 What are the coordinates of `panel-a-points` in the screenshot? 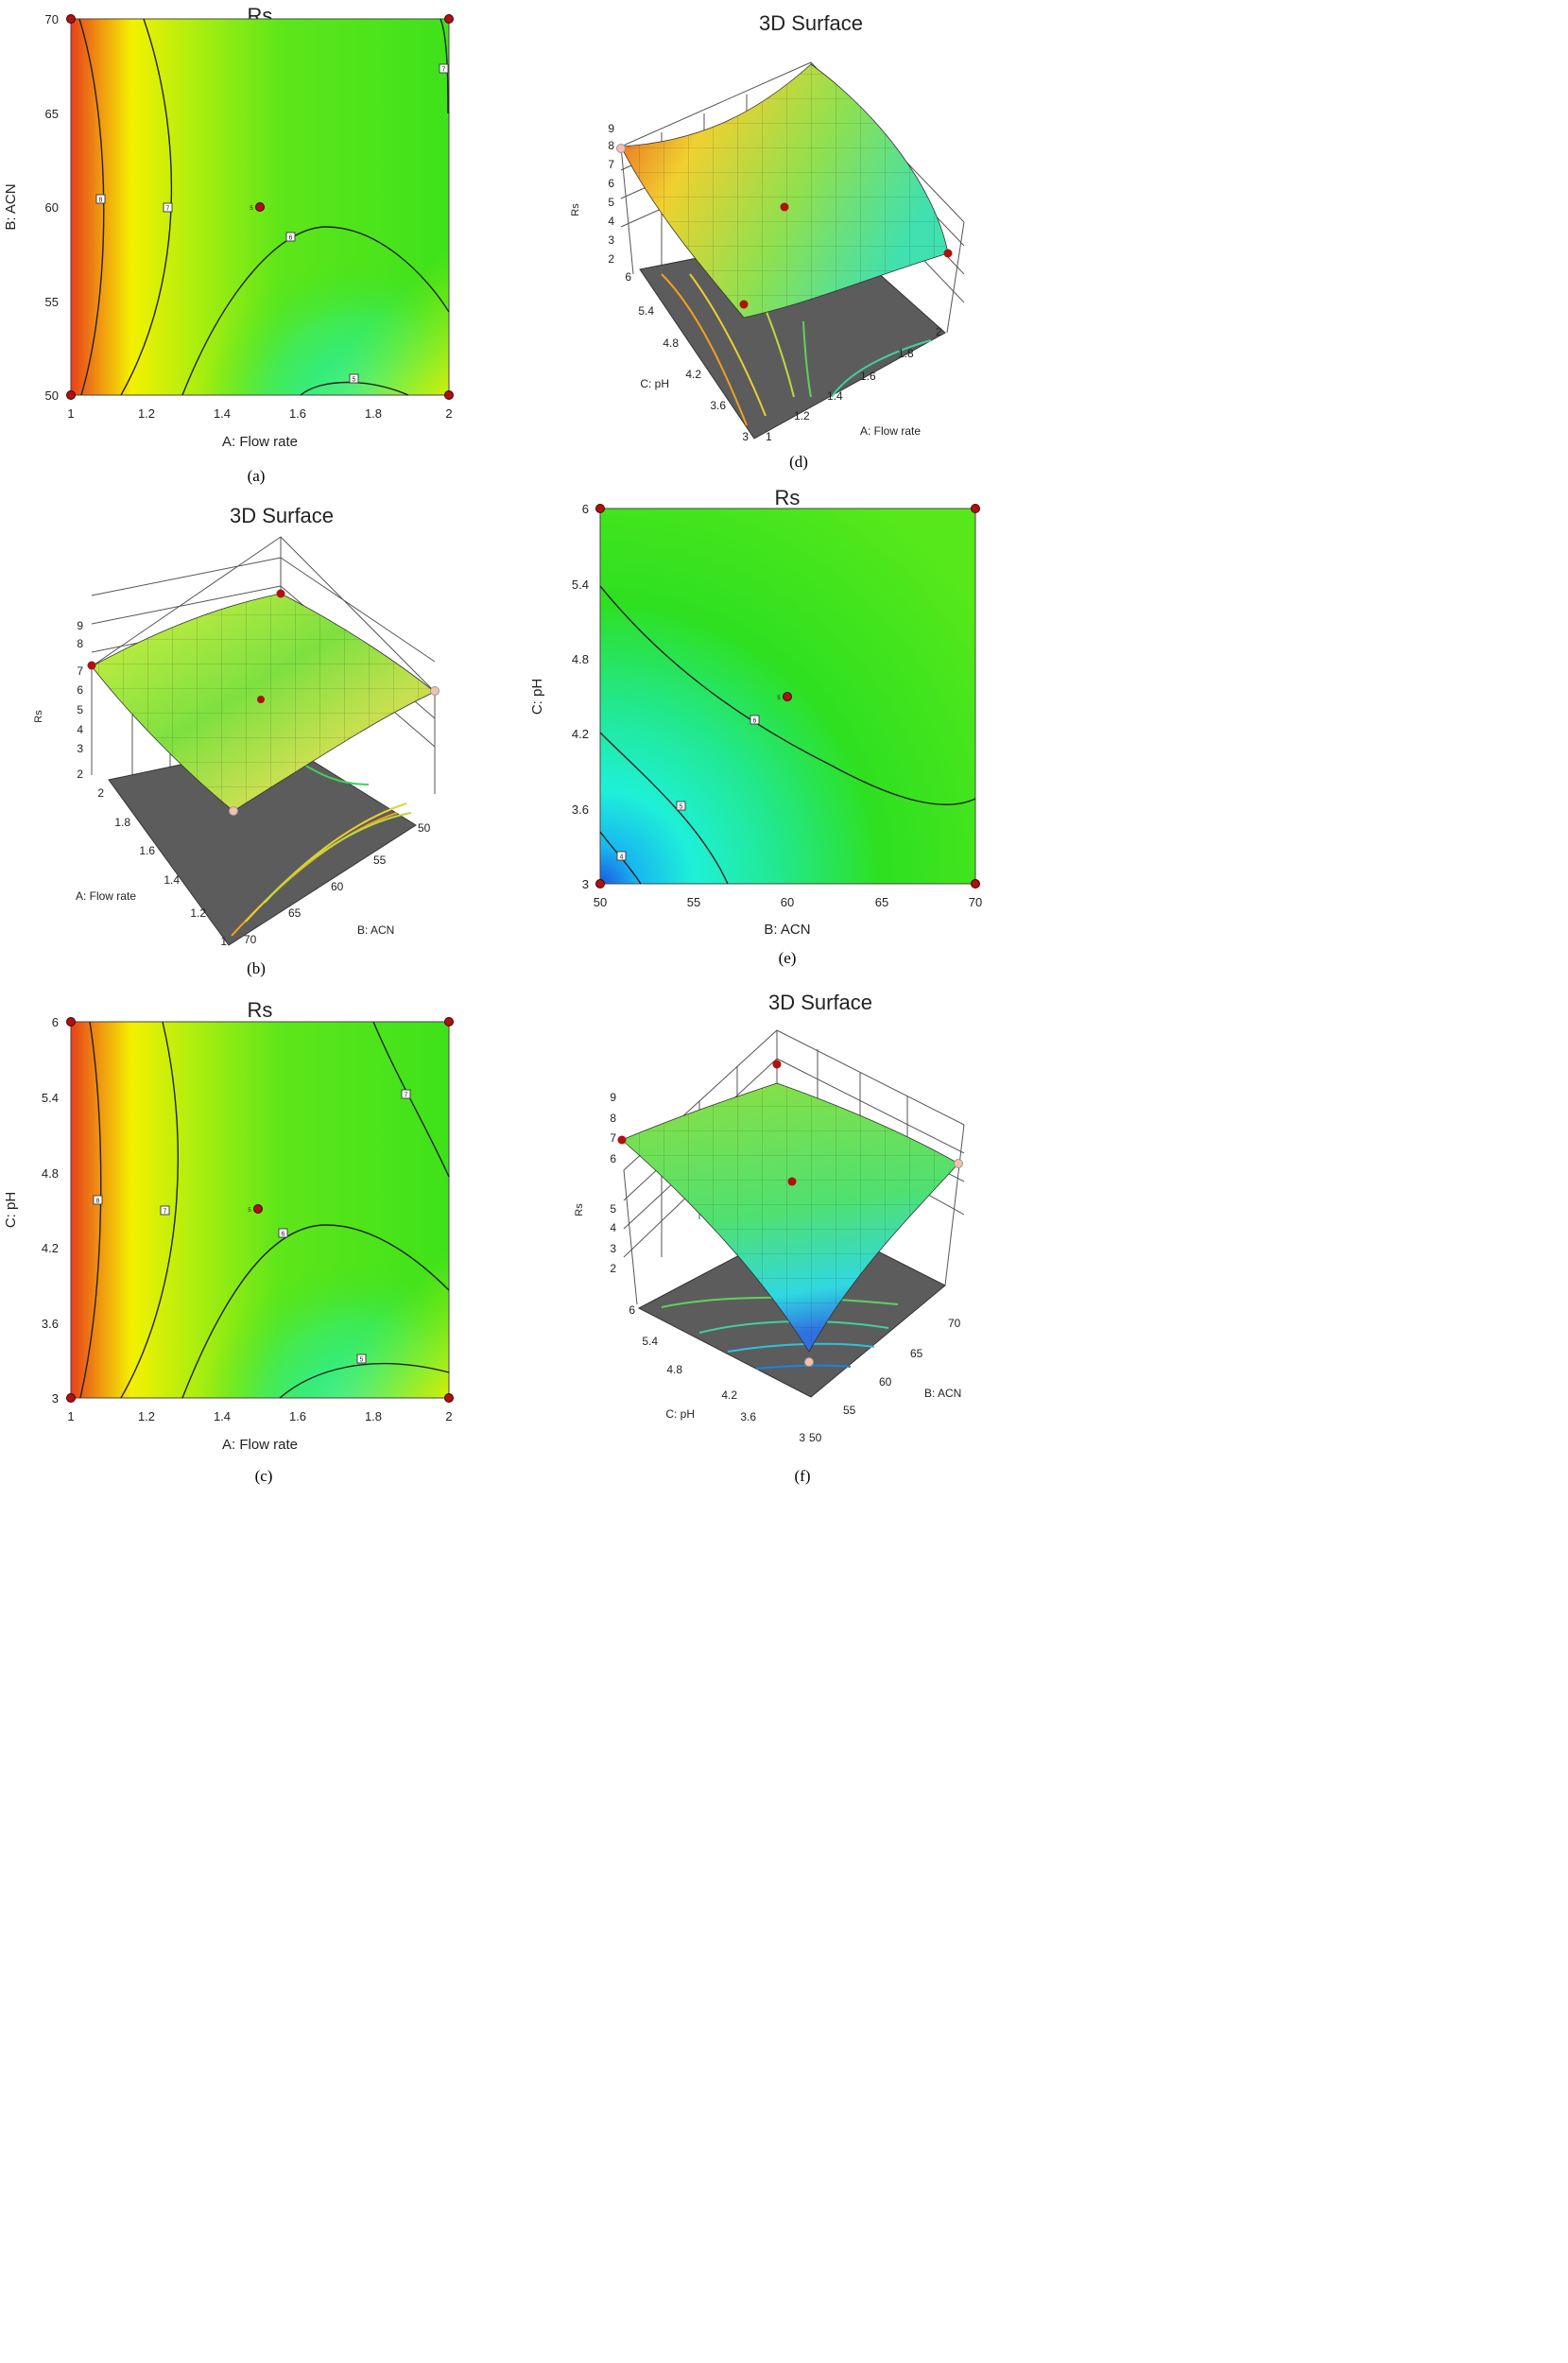 It's located at (260, 207).